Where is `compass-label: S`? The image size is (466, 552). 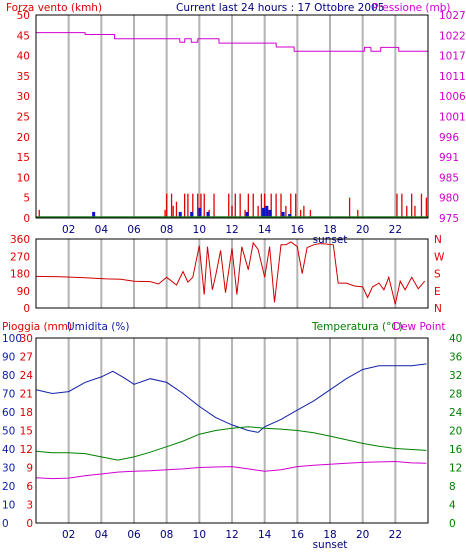 compass-label: S is located at coordinates (437, 275).